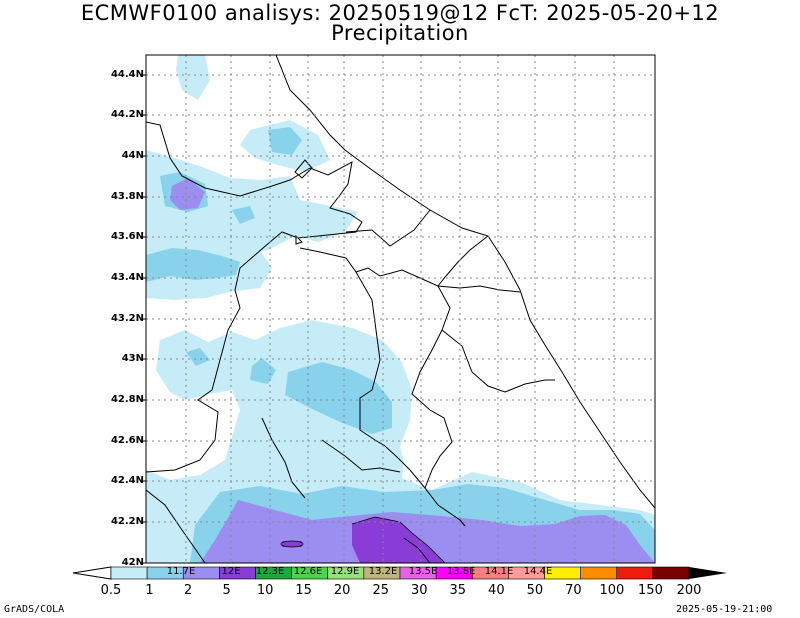 The image size is (800, 618). I want to click on colorbar-label: 1, so click(149, 590).